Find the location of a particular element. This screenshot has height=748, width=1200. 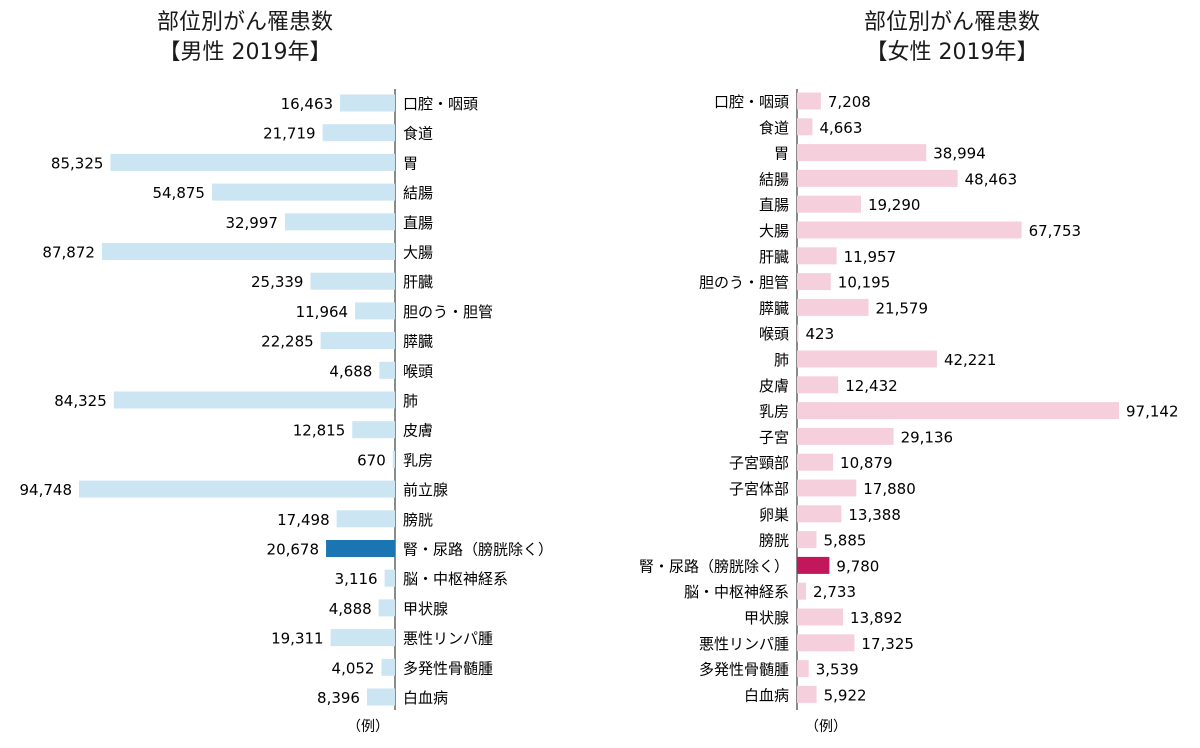

female-category-label: 結腸 is located at coordinates (774, 179).